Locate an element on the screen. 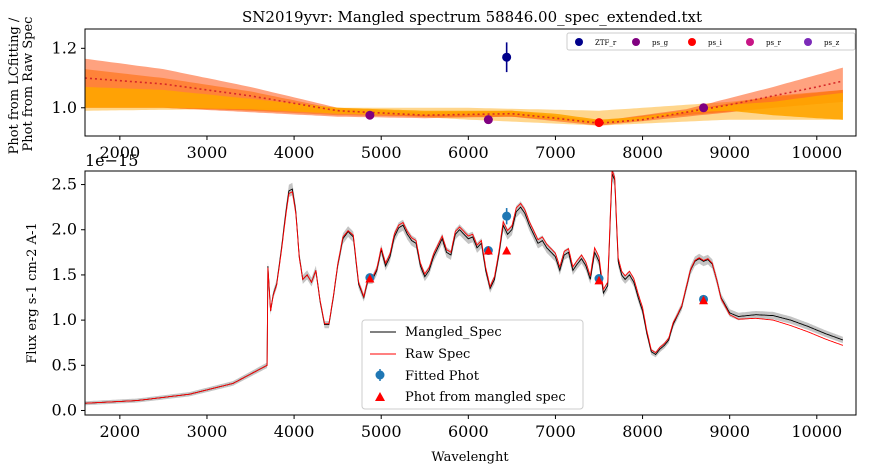 The height and width of the screenshot is (473, 869). ratio-y-axis-label-line2: Phot from Raw Spec is located at coordinates (28, 84).